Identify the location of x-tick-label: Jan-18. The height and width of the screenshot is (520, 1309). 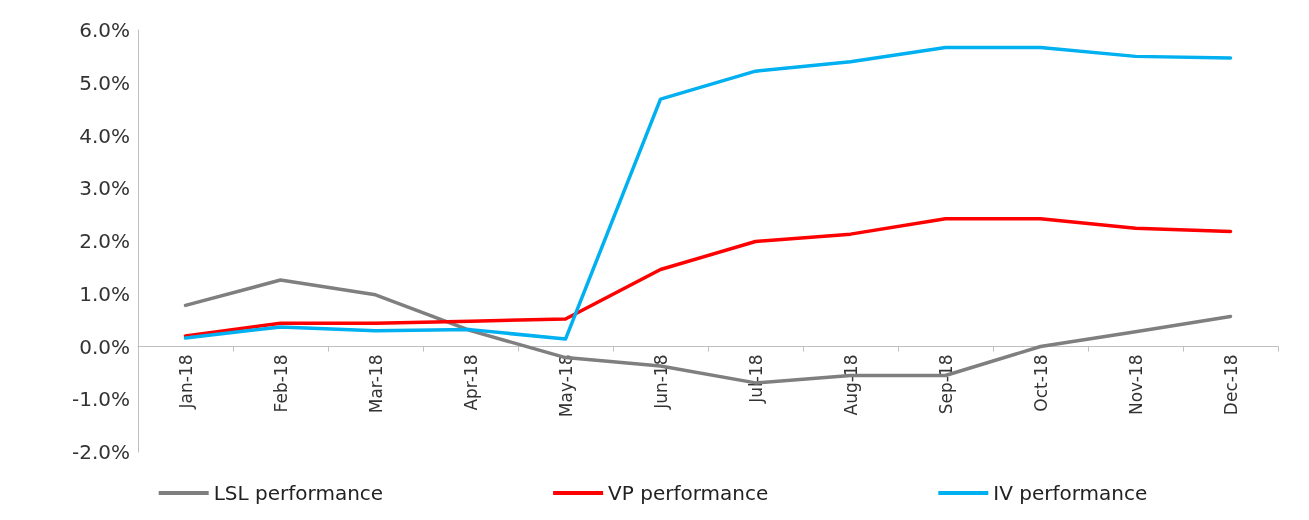
(185, 382).